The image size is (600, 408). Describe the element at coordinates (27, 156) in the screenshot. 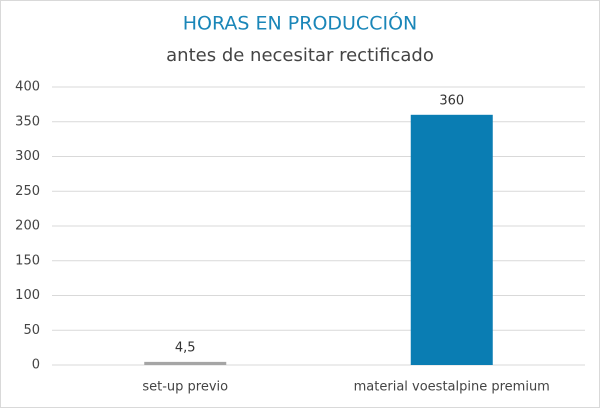

I see `y-tick-label: 300` at that location.